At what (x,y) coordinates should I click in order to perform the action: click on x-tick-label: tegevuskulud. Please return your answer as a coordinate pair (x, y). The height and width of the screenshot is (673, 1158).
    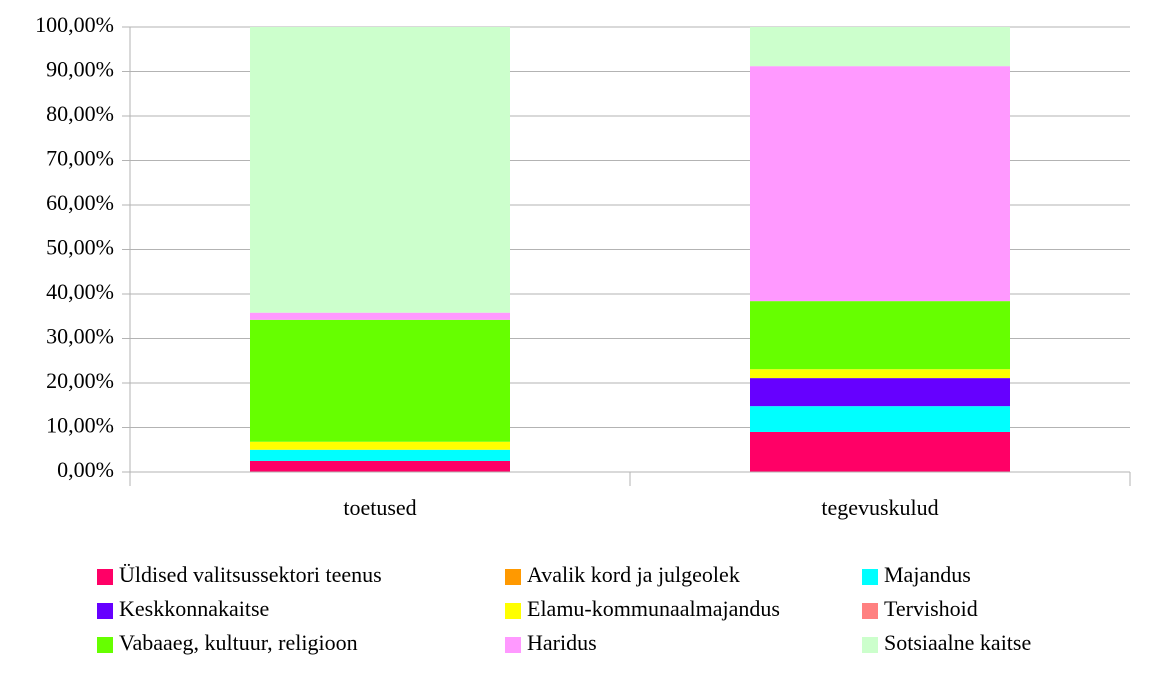
    Looking at the image, I should click on (879, 507).